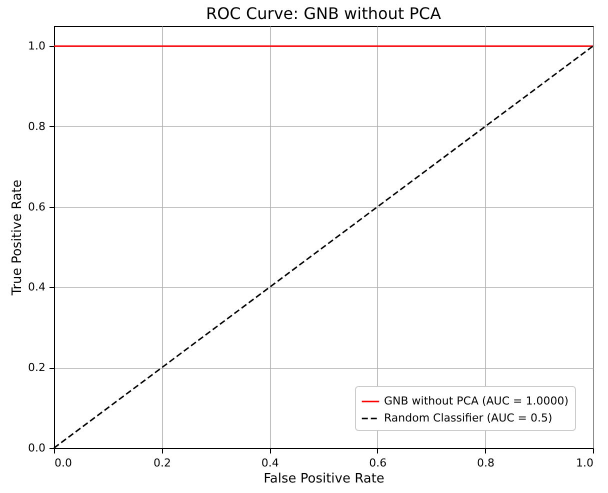 Image resolution: width=608 pixels, height=493 pixels. I want to click on y-tick-label: 0.8, so click(37, 126).